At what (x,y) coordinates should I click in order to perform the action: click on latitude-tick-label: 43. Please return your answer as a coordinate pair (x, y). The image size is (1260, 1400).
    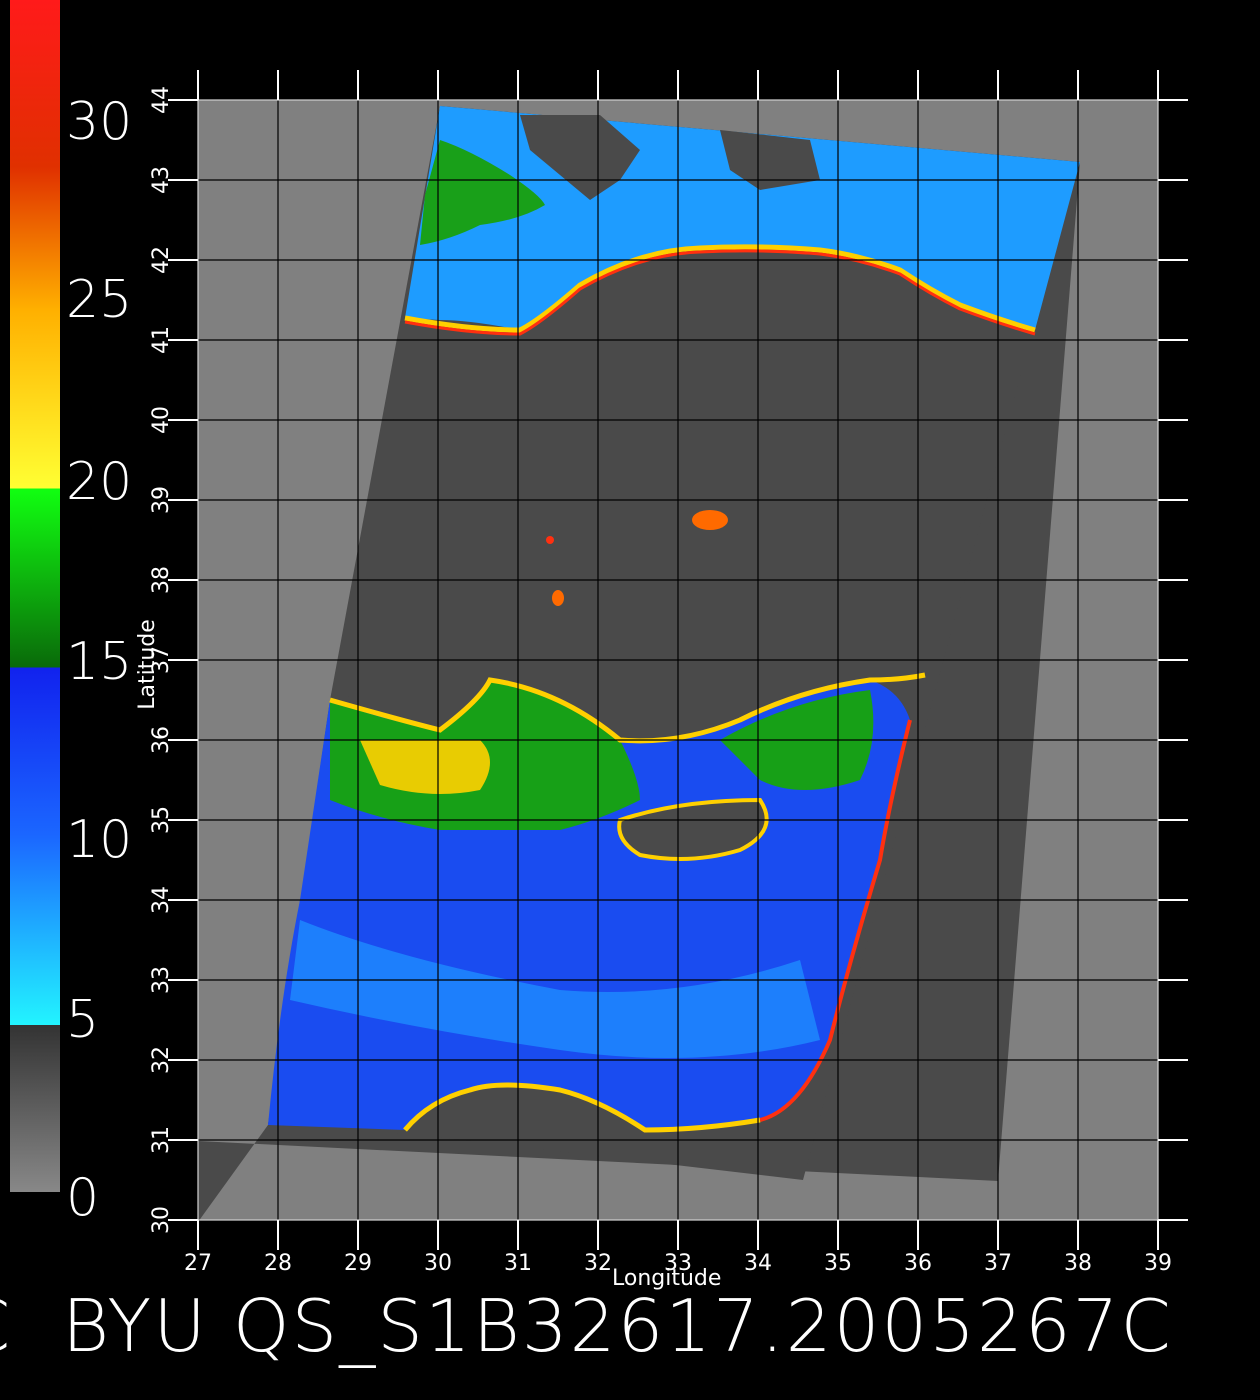
    Looking at the image, I should click on (161, 180).